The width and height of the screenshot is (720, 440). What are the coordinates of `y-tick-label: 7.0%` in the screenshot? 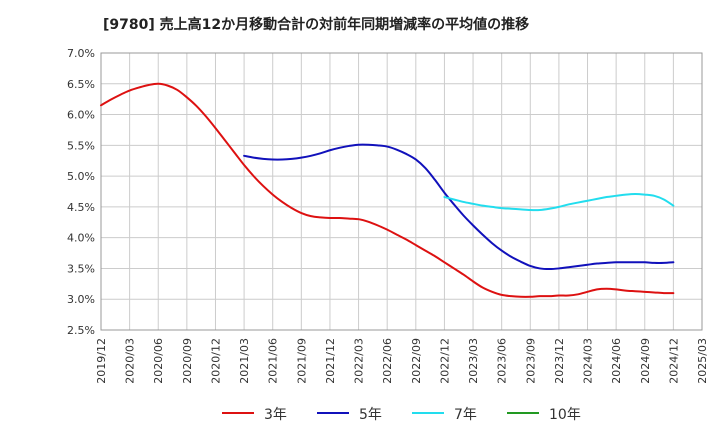 It's located at (81, 53).